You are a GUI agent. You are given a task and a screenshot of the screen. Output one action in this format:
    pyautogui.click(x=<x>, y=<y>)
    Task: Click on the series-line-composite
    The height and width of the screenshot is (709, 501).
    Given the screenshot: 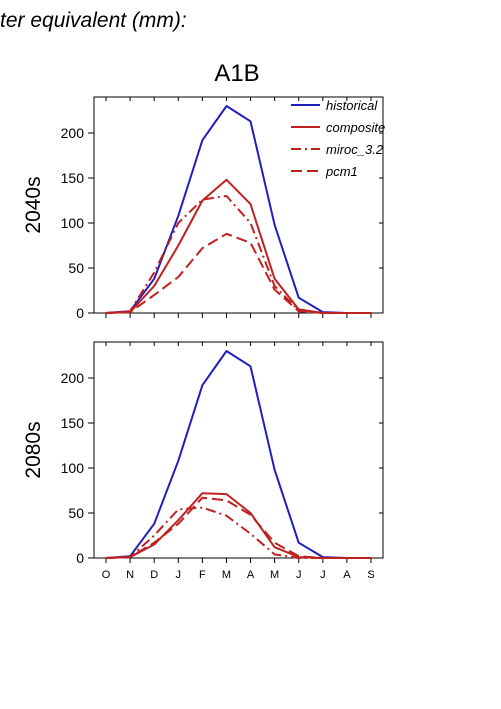 What is the action you would take?
    pyautogui.click(x=238, y=246)
    